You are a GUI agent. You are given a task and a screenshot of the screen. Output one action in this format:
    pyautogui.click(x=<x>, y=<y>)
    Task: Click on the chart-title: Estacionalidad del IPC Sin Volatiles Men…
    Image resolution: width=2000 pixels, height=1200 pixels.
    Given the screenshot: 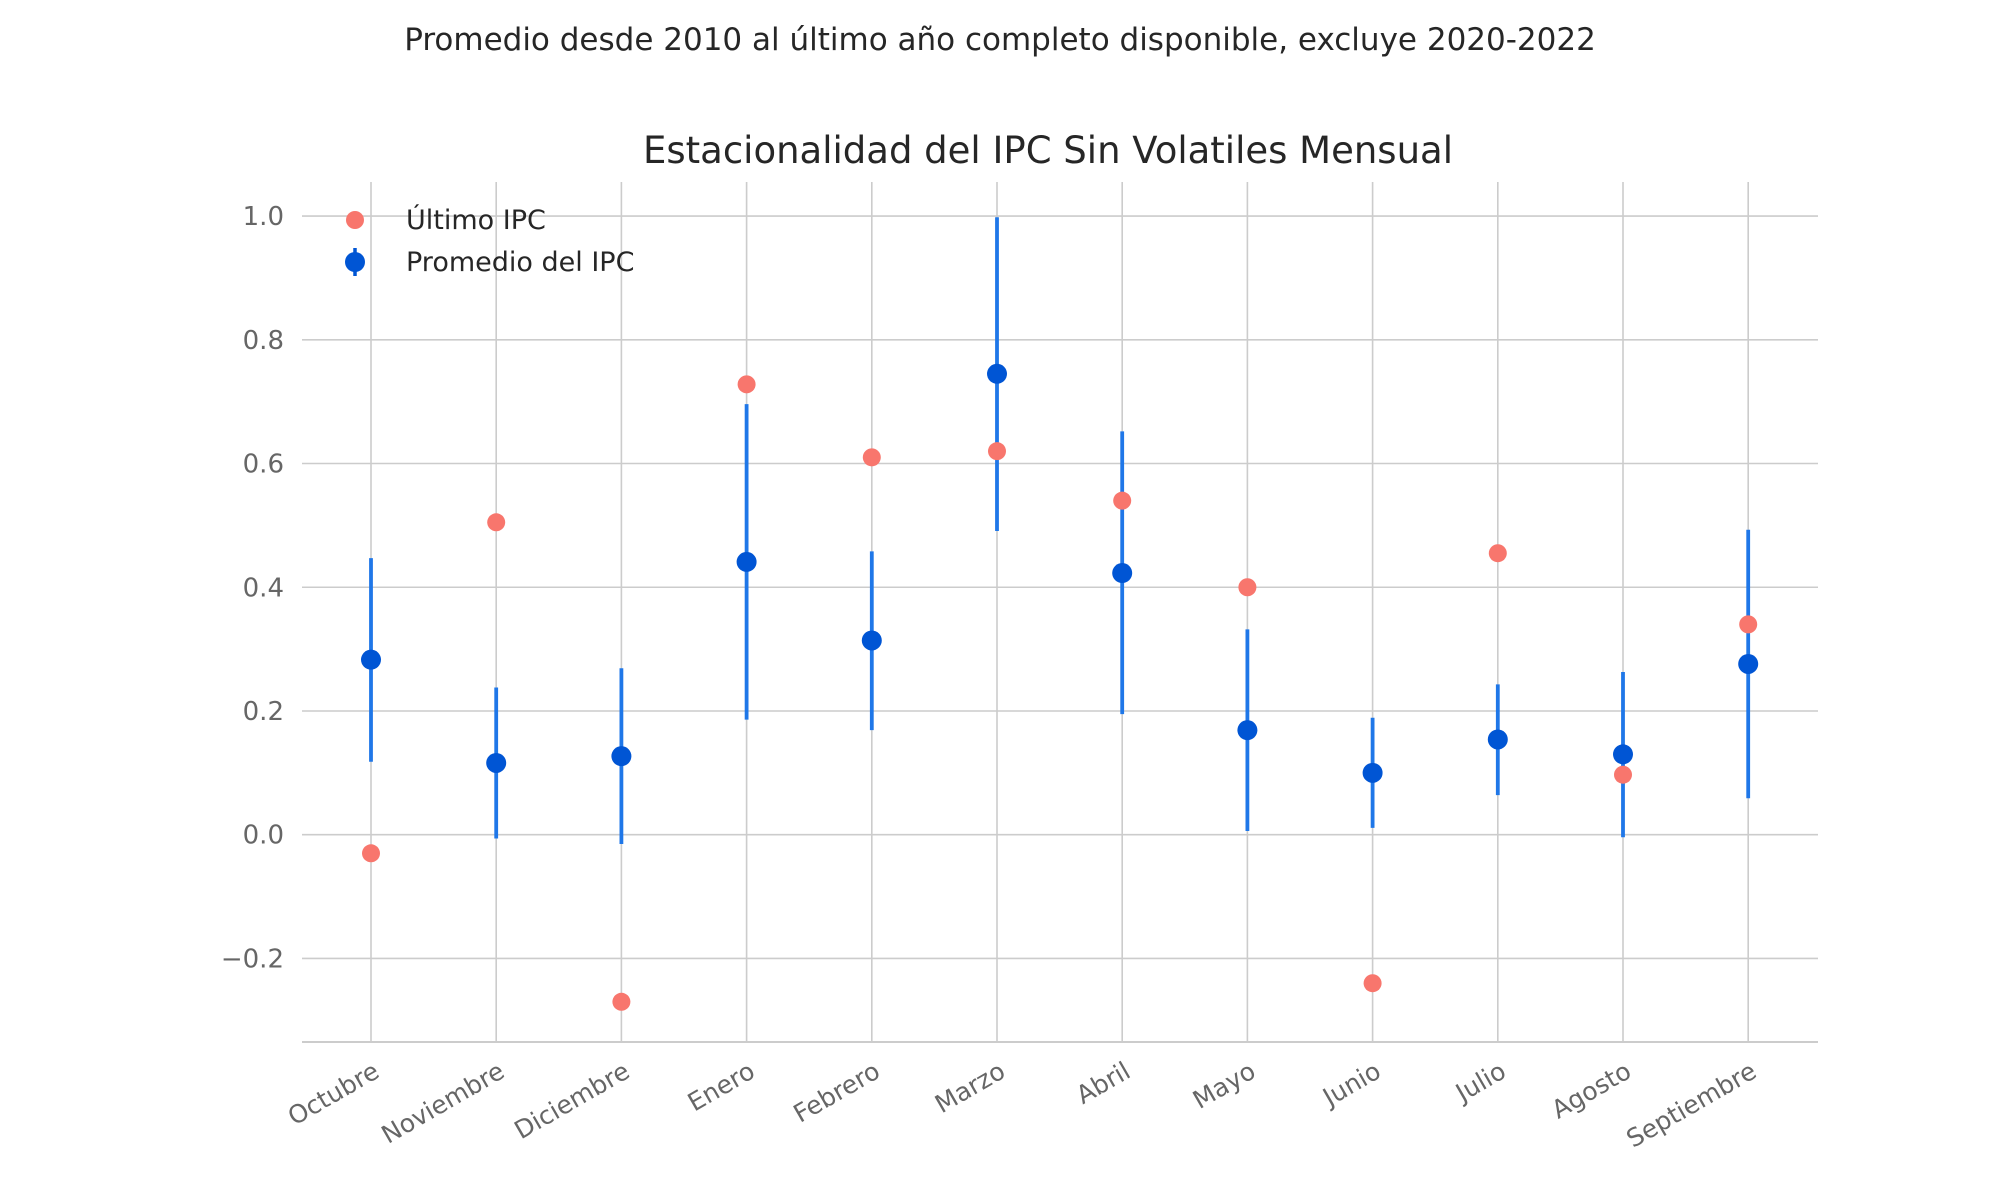 What is the action you would take?
    pyautogui.click(x=1048, y=150)
    